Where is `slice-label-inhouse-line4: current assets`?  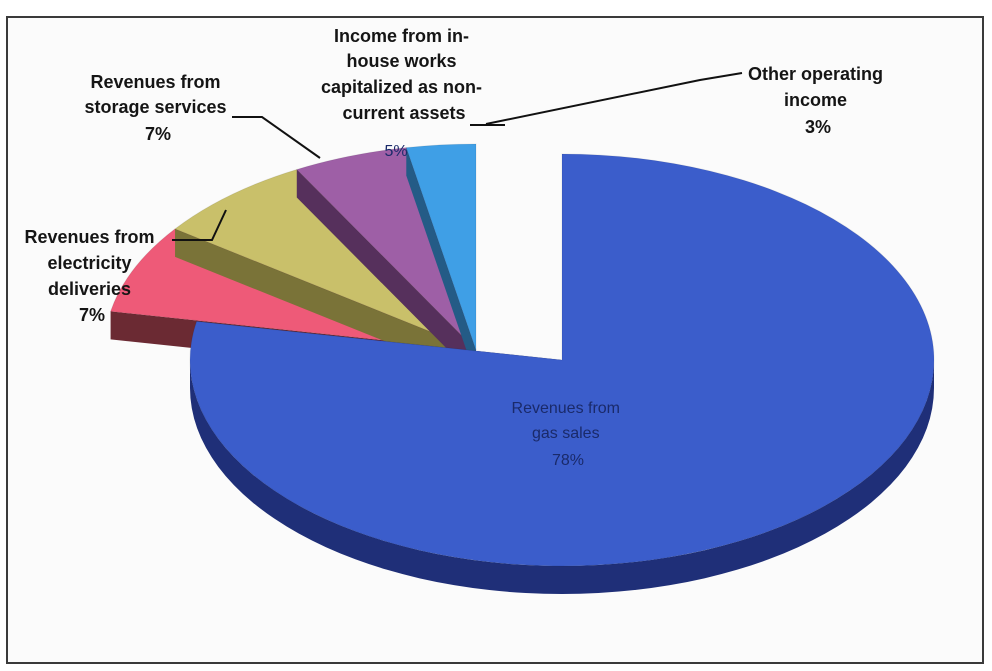
slice-label-inhouse-line4: current assets is located at coordinates (403, 113).